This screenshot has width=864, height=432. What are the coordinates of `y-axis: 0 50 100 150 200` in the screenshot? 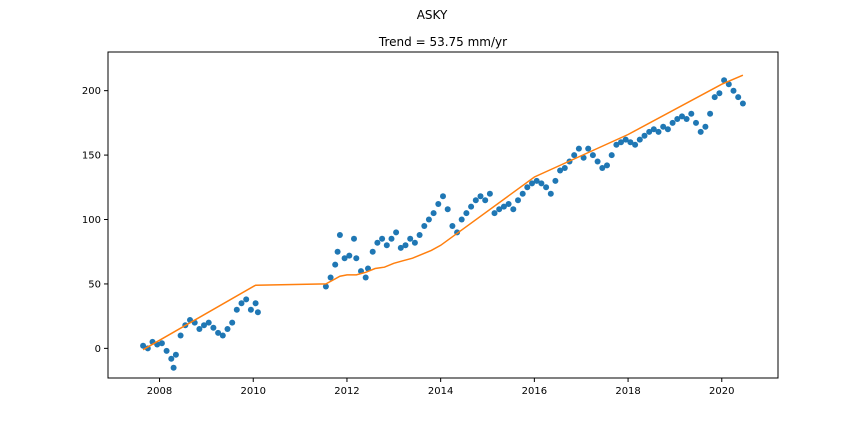 It's located at (95, 220).